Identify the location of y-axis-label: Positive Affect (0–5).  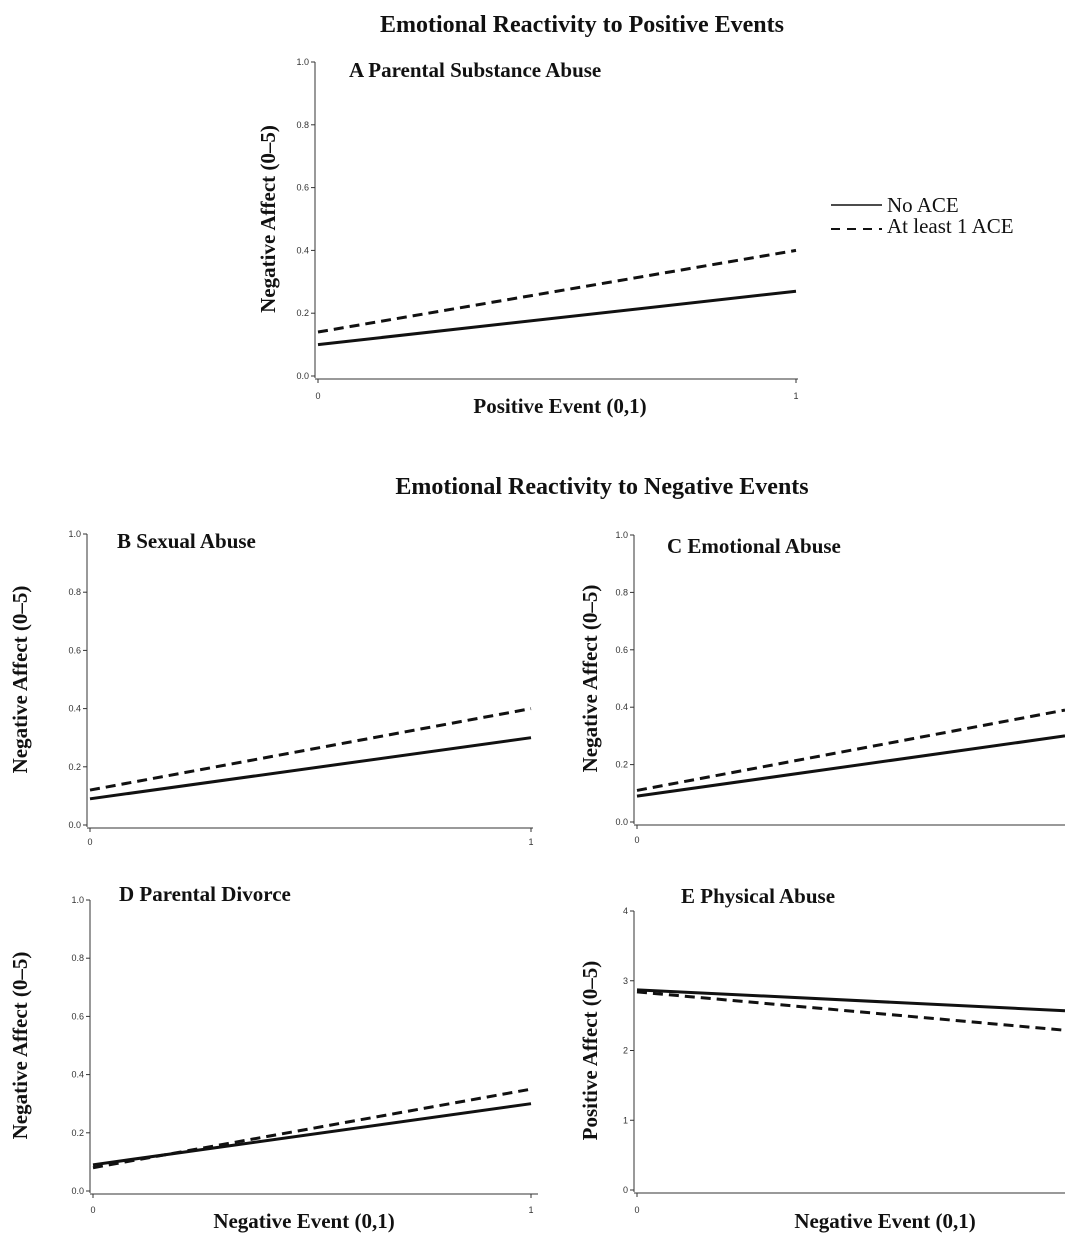
(590, 1051).